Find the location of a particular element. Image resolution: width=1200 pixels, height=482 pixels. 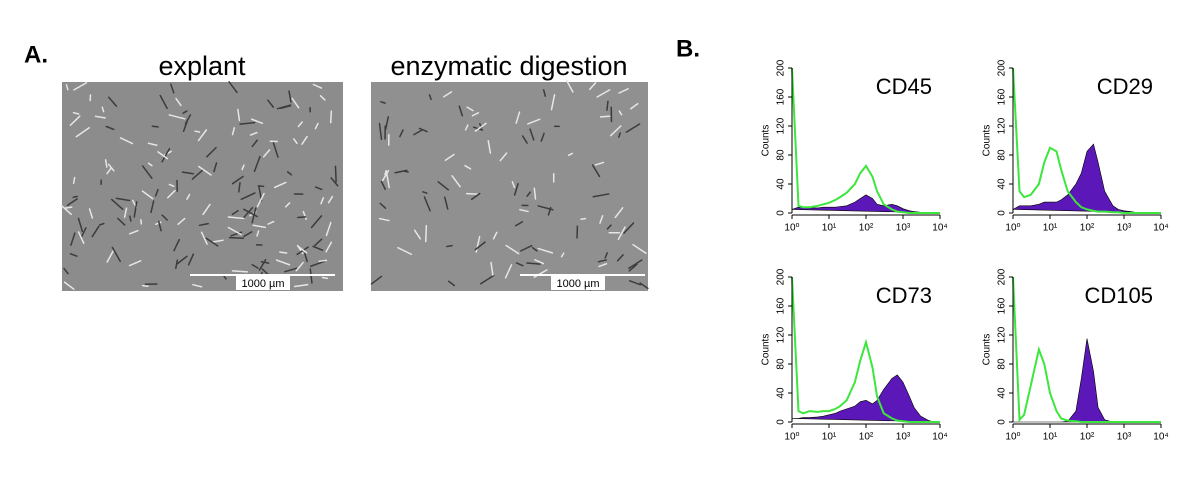

panel-label: A. is located at coordinates (36, 54).